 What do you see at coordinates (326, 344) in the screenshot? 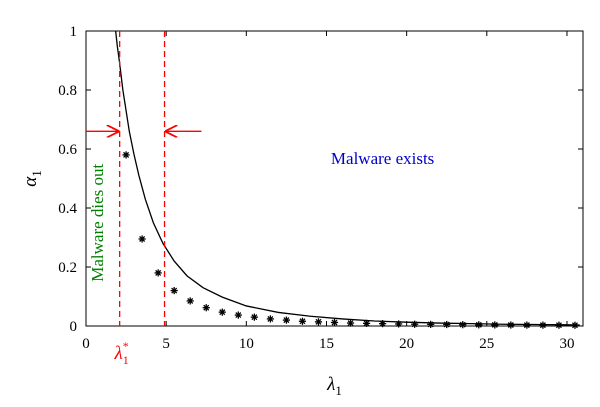
I see `x-tick-label: 15` at bounding box center [326, 344].